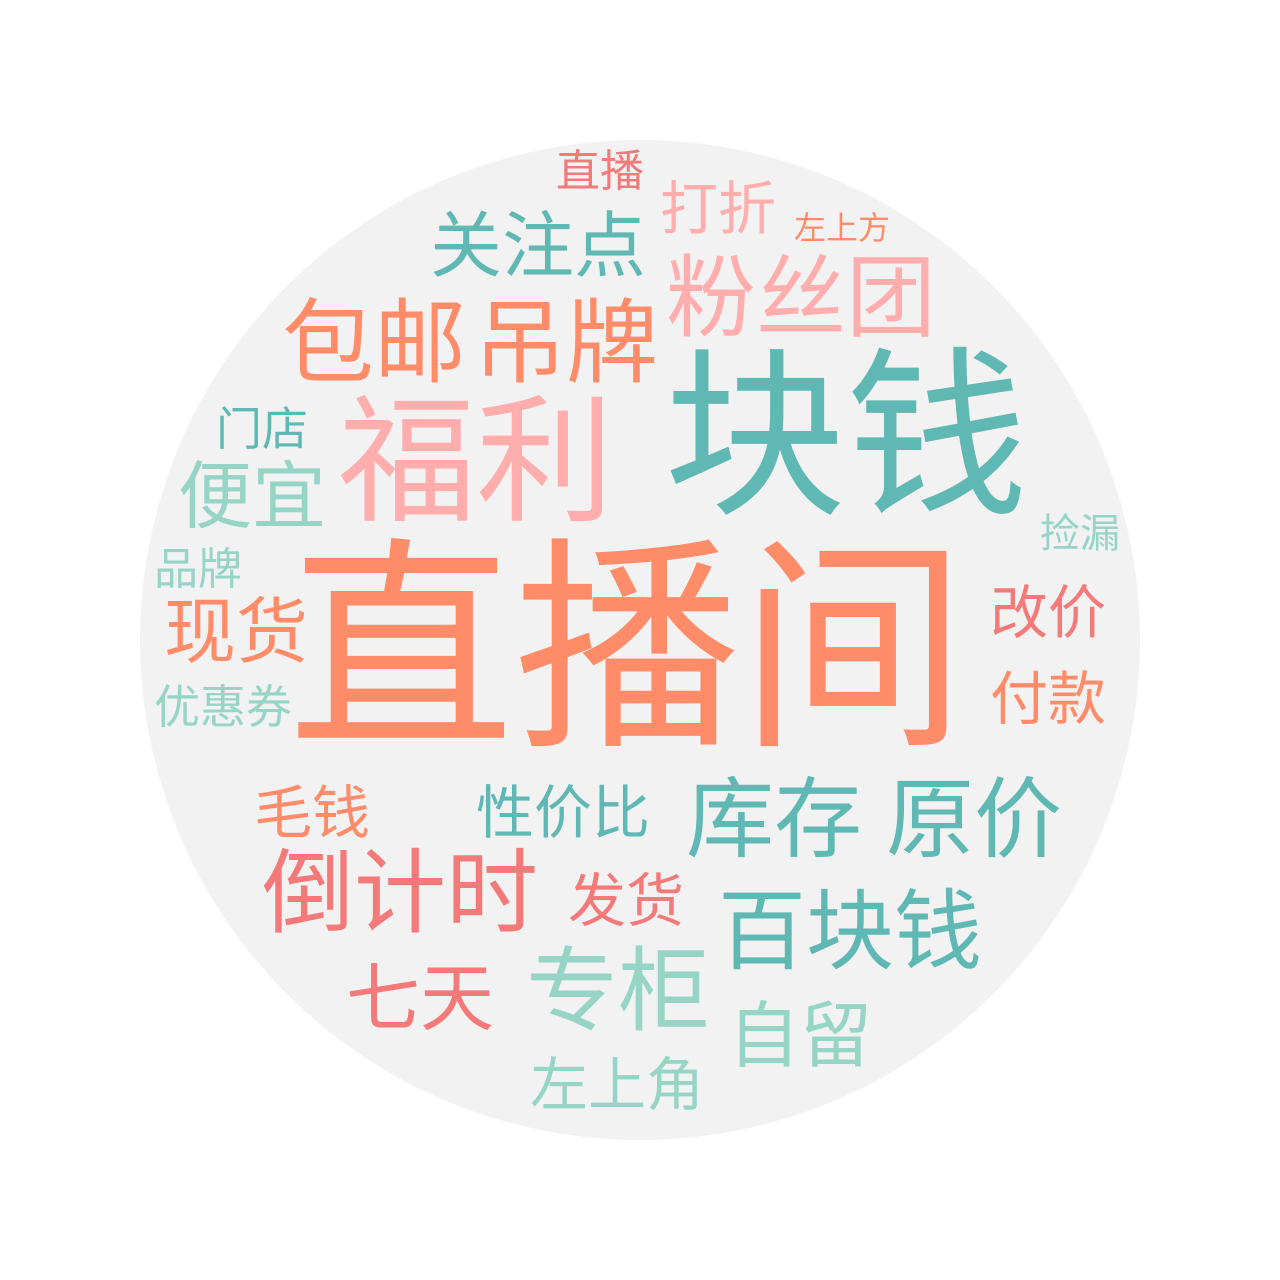 This screenshot has width=1280, height=1280. I want to click on word-pinpai: 品牌, so click(198, 569).